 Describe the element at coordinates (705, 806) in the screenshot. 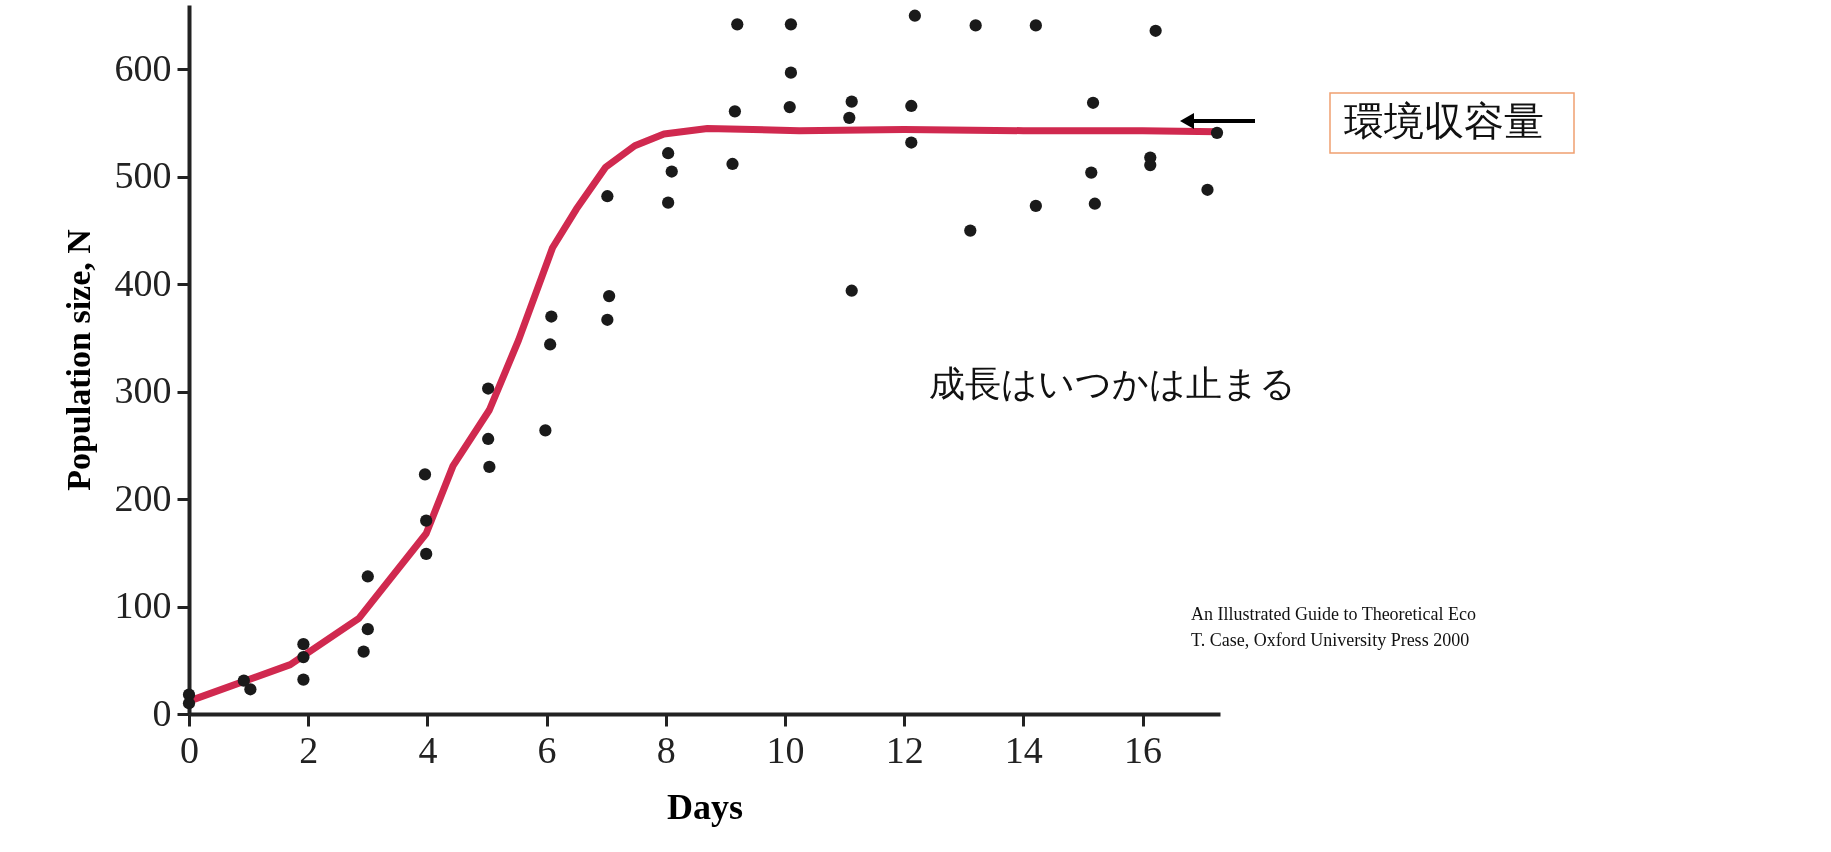

I see `x-axis-title: Days` at that location.